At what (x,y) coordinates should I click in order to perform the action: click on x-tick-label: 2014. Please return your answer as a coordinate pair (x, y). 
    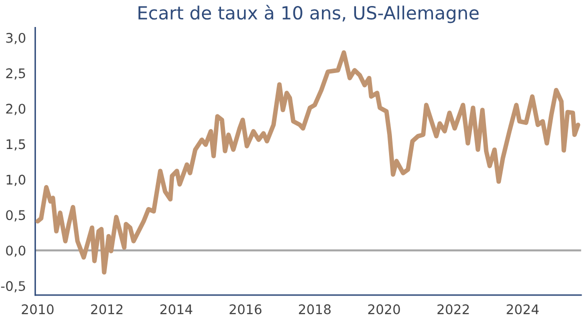
    Looking at the image, I should click on (176, 309).